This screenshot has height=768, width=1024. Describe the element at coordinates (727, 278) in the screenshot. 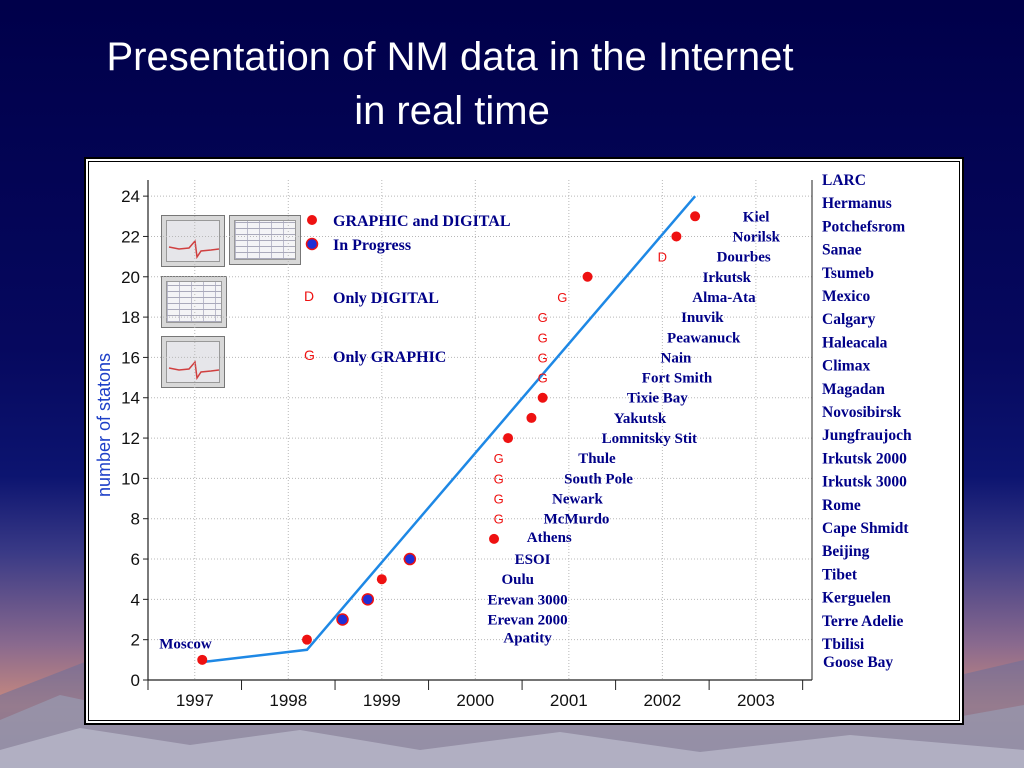

I see `station-label: Irkutsk` at that location.